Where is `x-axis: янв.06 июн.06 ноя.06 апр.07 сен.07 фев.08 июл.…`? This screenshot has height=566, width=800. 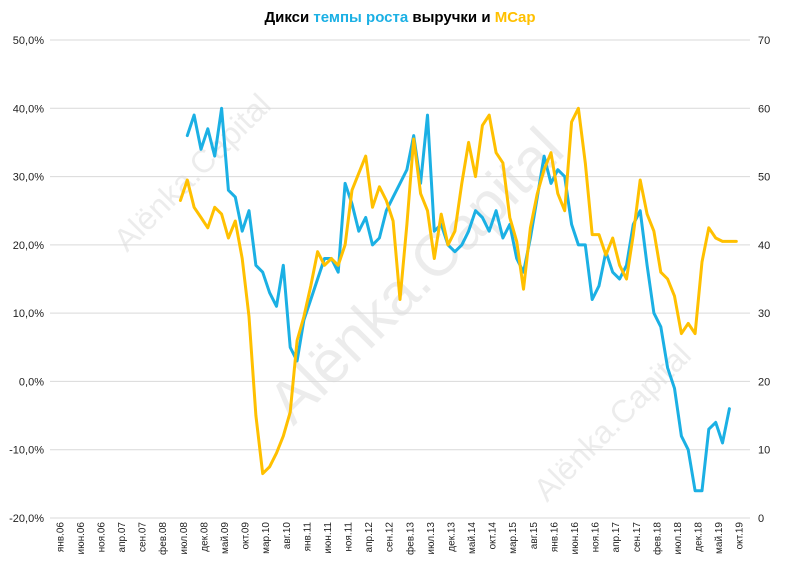 x-axis: янв.06 июн.06 ноя.06 апр.07 сен.07 фев.08 июл.… is located at coordinates (400, 538).